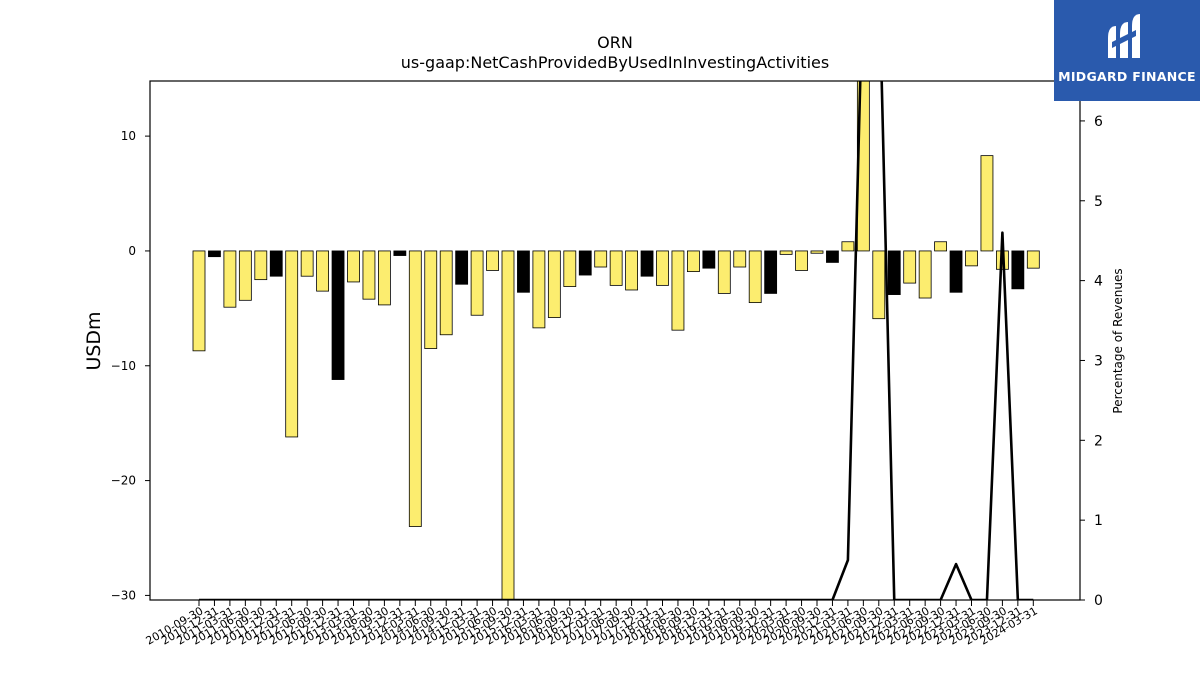 The height and width of the screenshot is (675, 1200). Describe the element at coordinates (1098, 122) in the screenshot. I see `y2-tick-label: 6` at that location.